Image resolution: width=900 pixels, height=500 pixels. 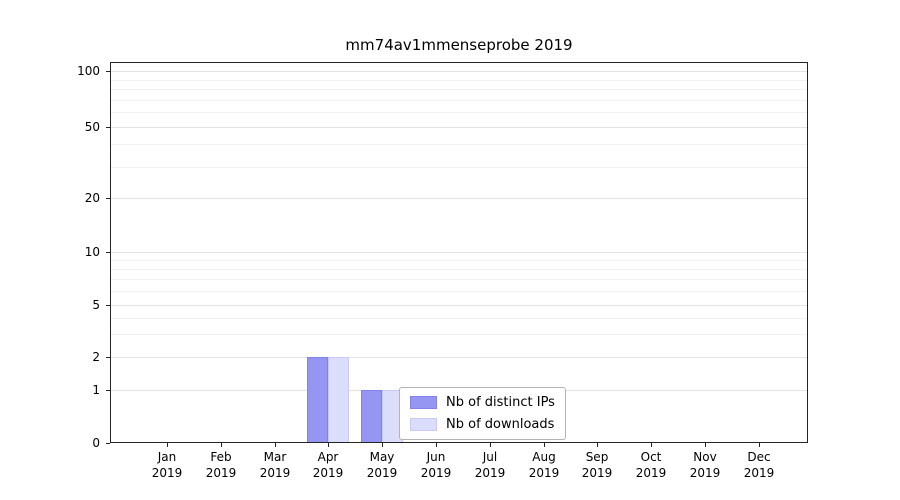 I want to click on legend: Nb of distinct IPs Nb of downloads, so click(x=482, y=413).